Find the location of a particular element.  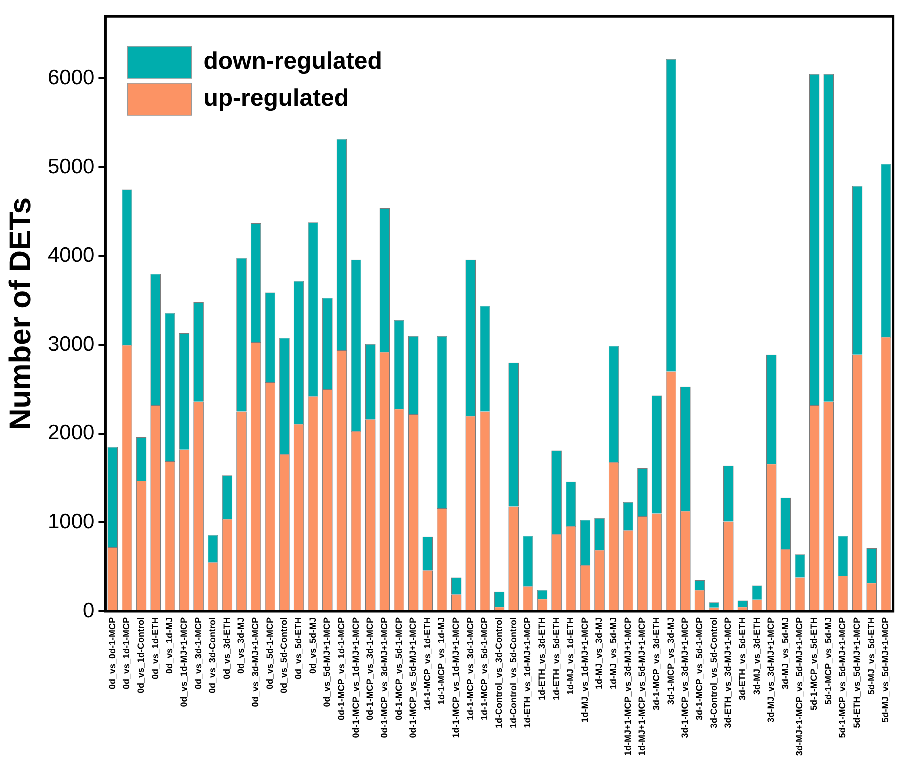

x-tick-label: 3d-1-MCP_vs_5d-1-MCP is located at coordinates (699, 668).